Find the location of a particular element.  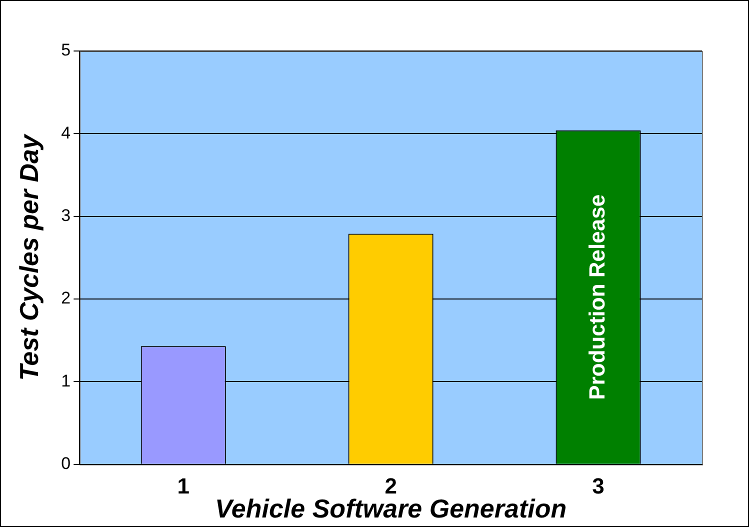

y-axis-title: Test Cycles per Day is located at coordinates (29, 257).